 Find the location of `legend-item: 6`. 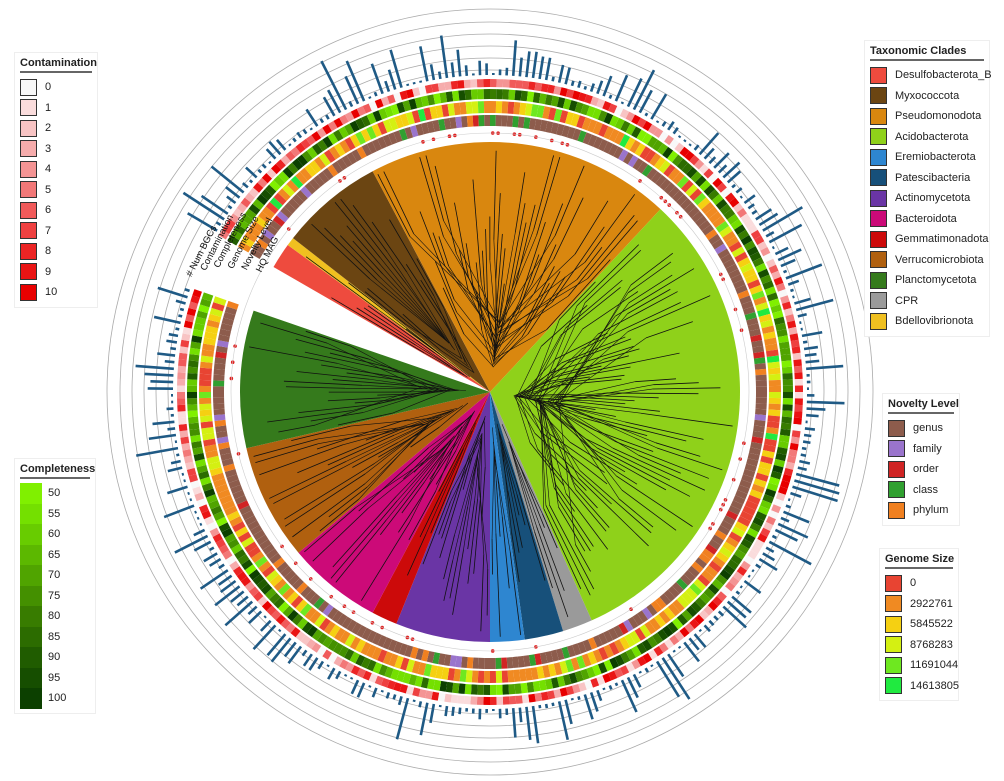

legend-item: 6 is located at coordinates (56, 210).